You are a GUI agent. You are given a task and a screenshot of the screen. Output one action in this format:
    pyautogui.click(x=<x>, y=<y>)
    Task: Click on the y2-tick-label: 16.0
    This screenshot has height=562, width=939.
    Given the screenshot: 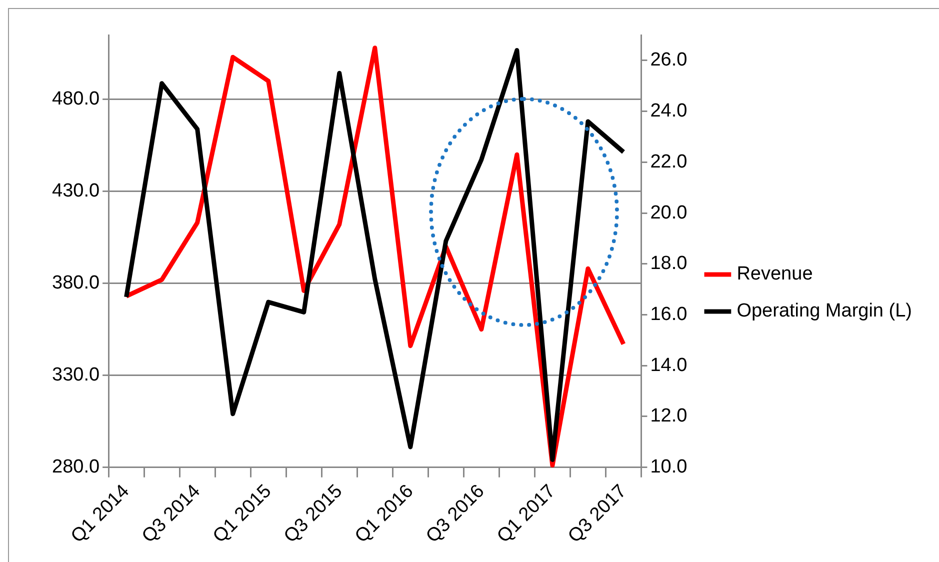 What is the action you would take?
    pyautogui.click(x=669, y=314)
    